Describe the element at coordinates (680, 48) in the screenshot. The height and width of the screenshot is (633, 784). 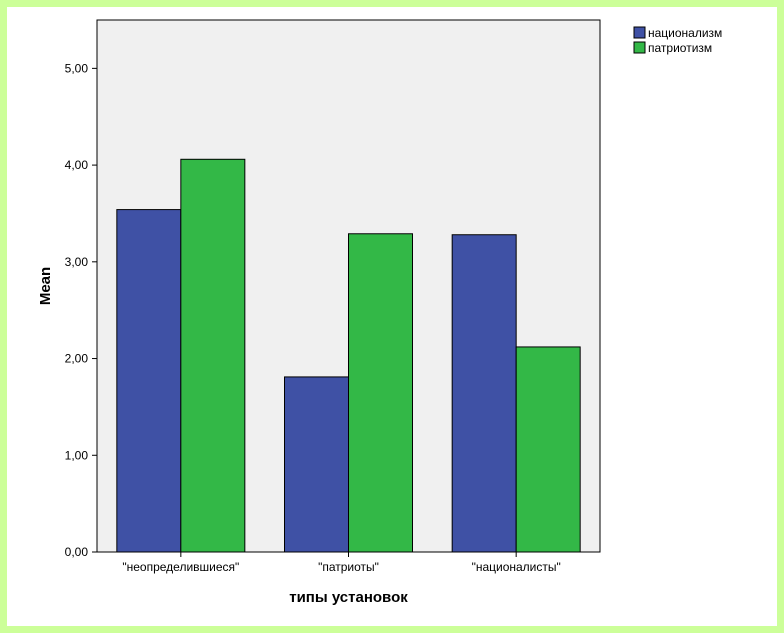
I see `legend-label: патриотизм` at that location.